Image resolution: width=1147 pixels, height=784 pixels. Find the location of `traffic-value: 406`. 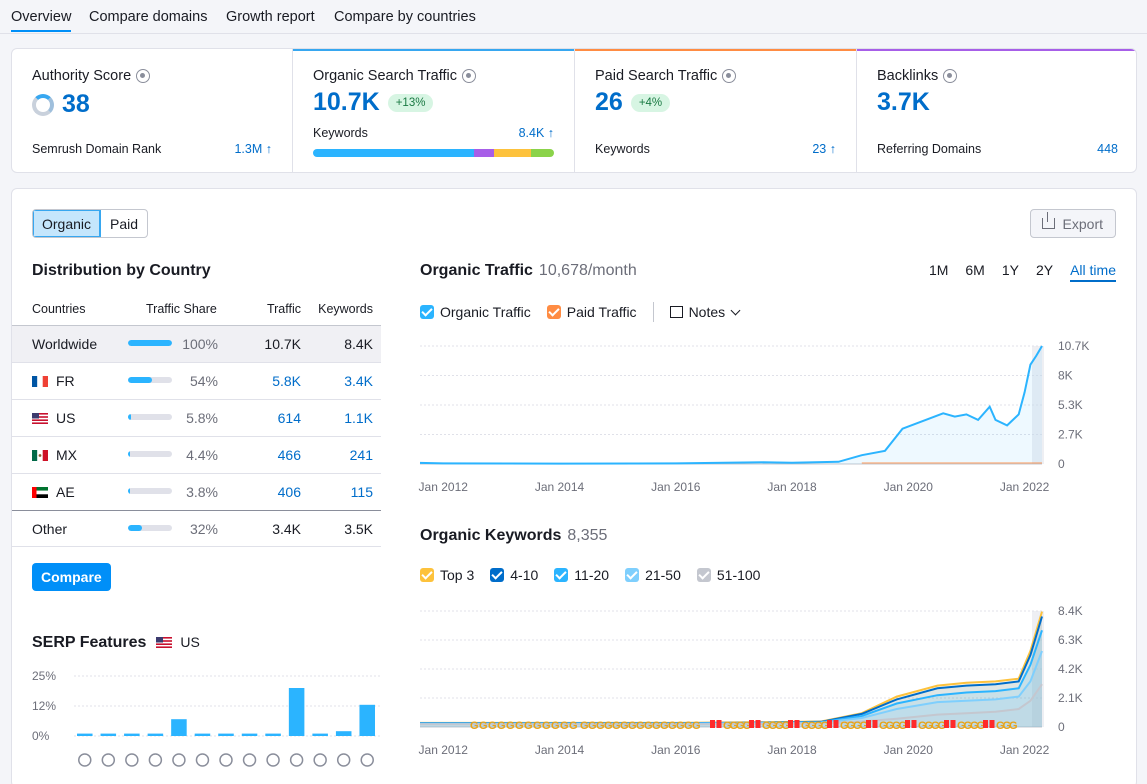

traffic-value: 406 is located at coordinates (289, 492).